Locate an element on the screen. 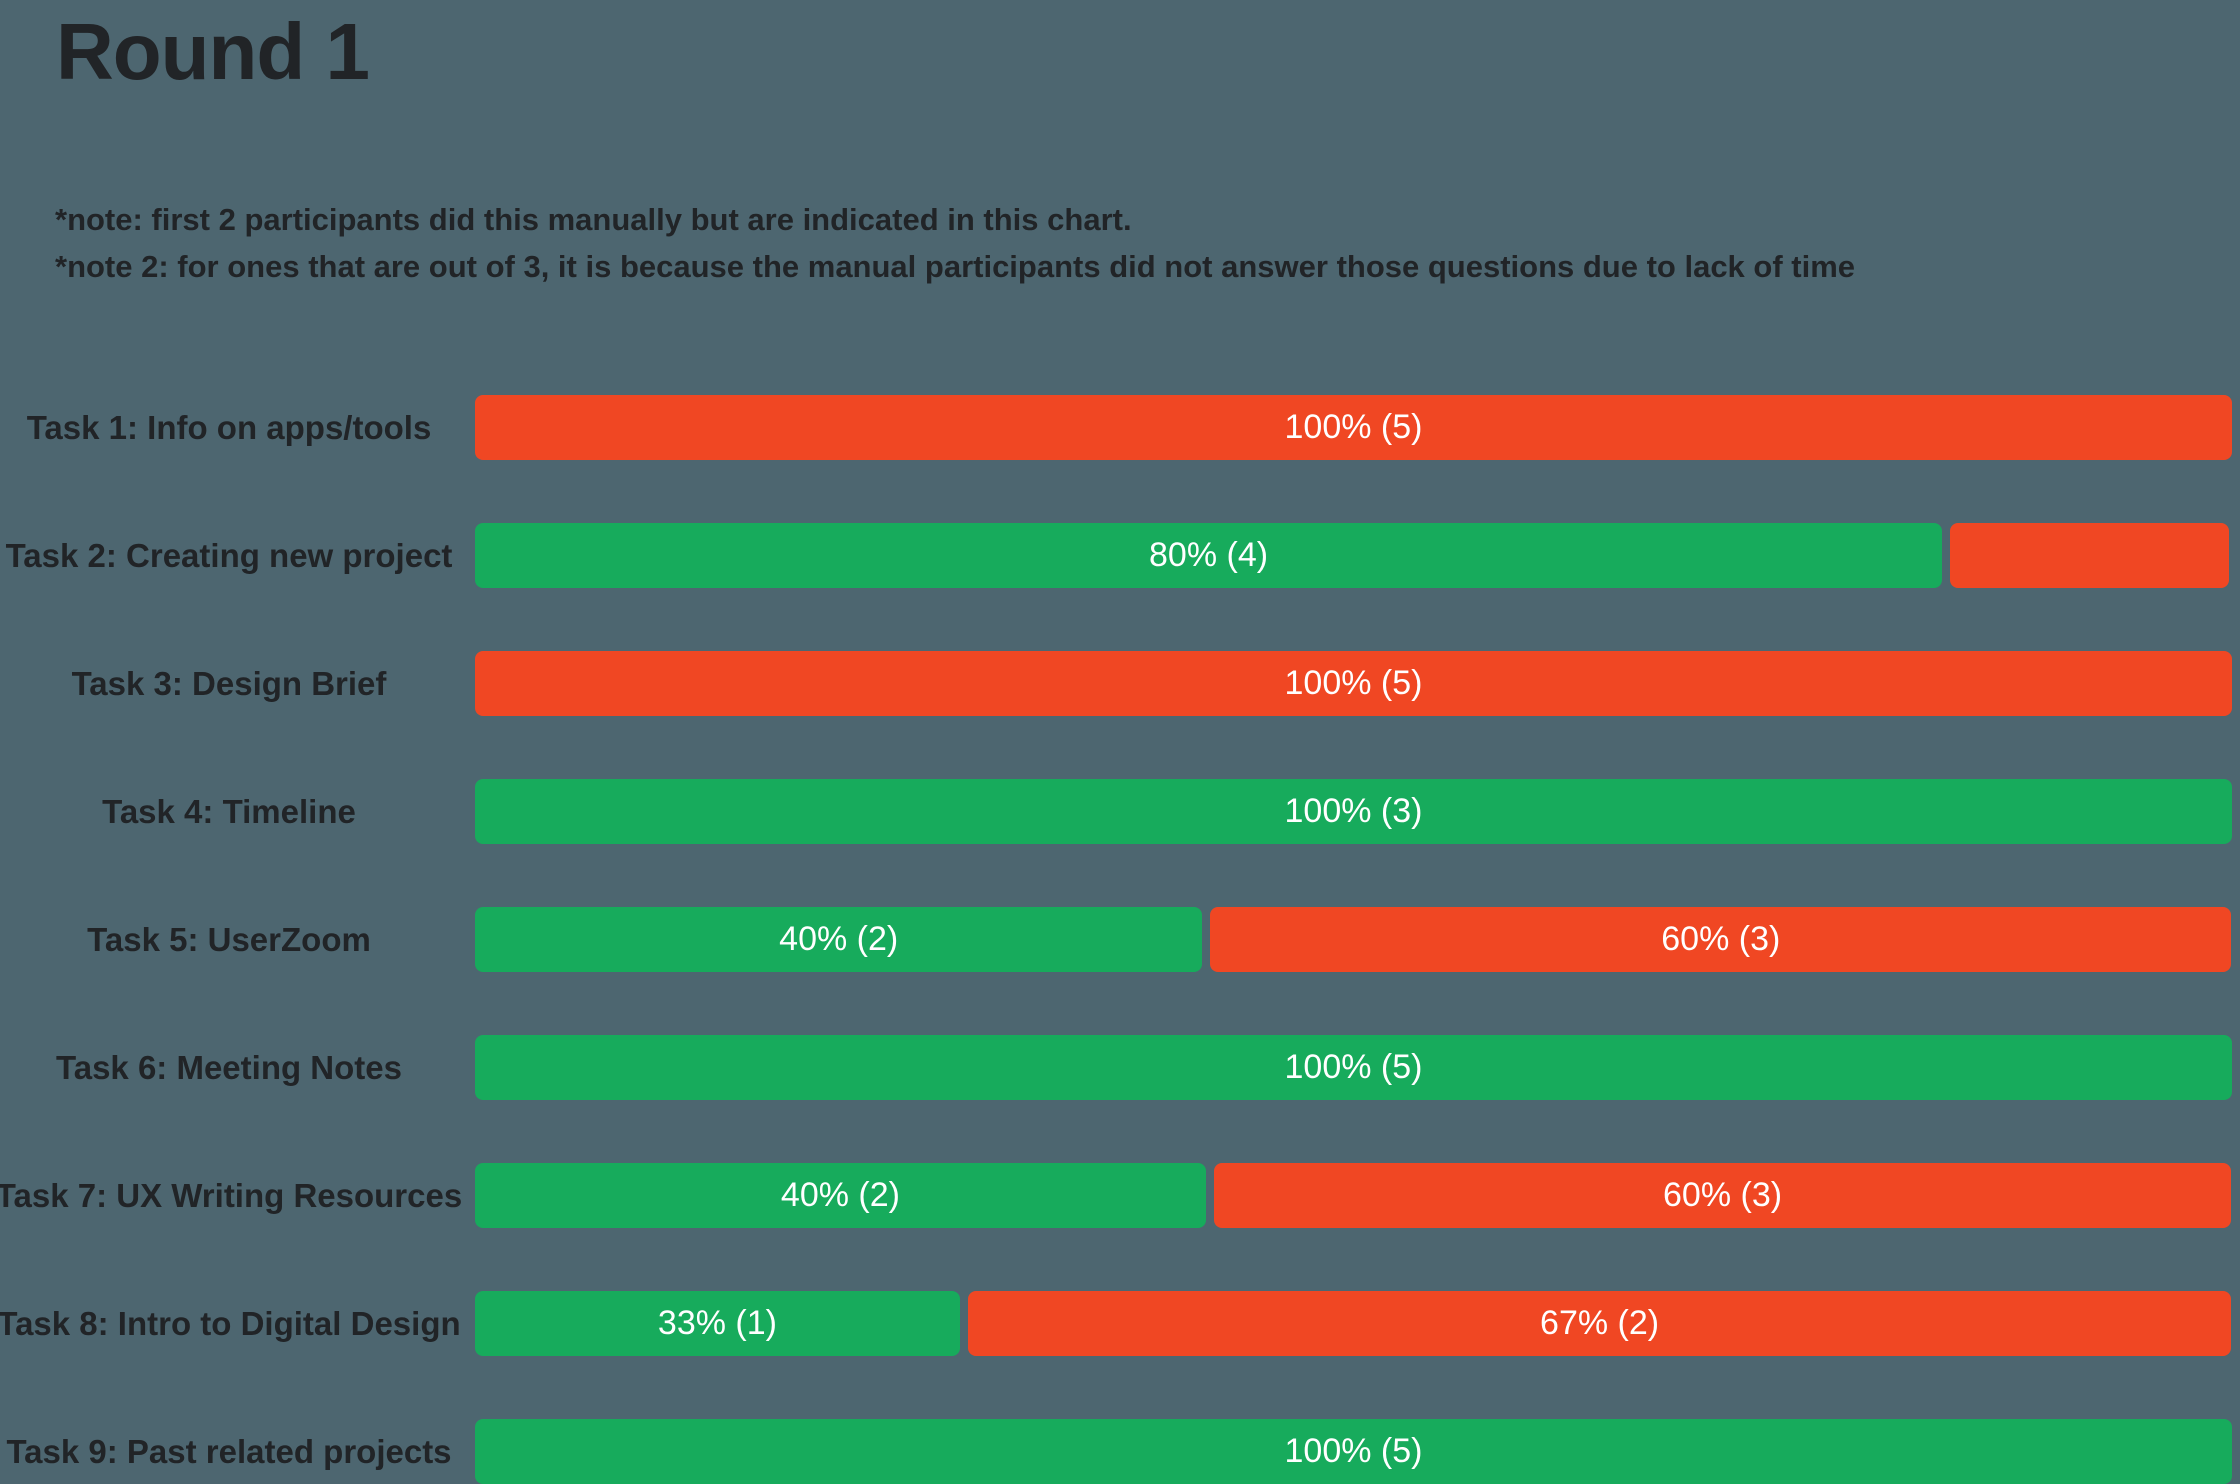 This screenshot has height=1484, width=2240. bar-track: 33% (1) 67% (2) is located at coordinates (1353, 1323).